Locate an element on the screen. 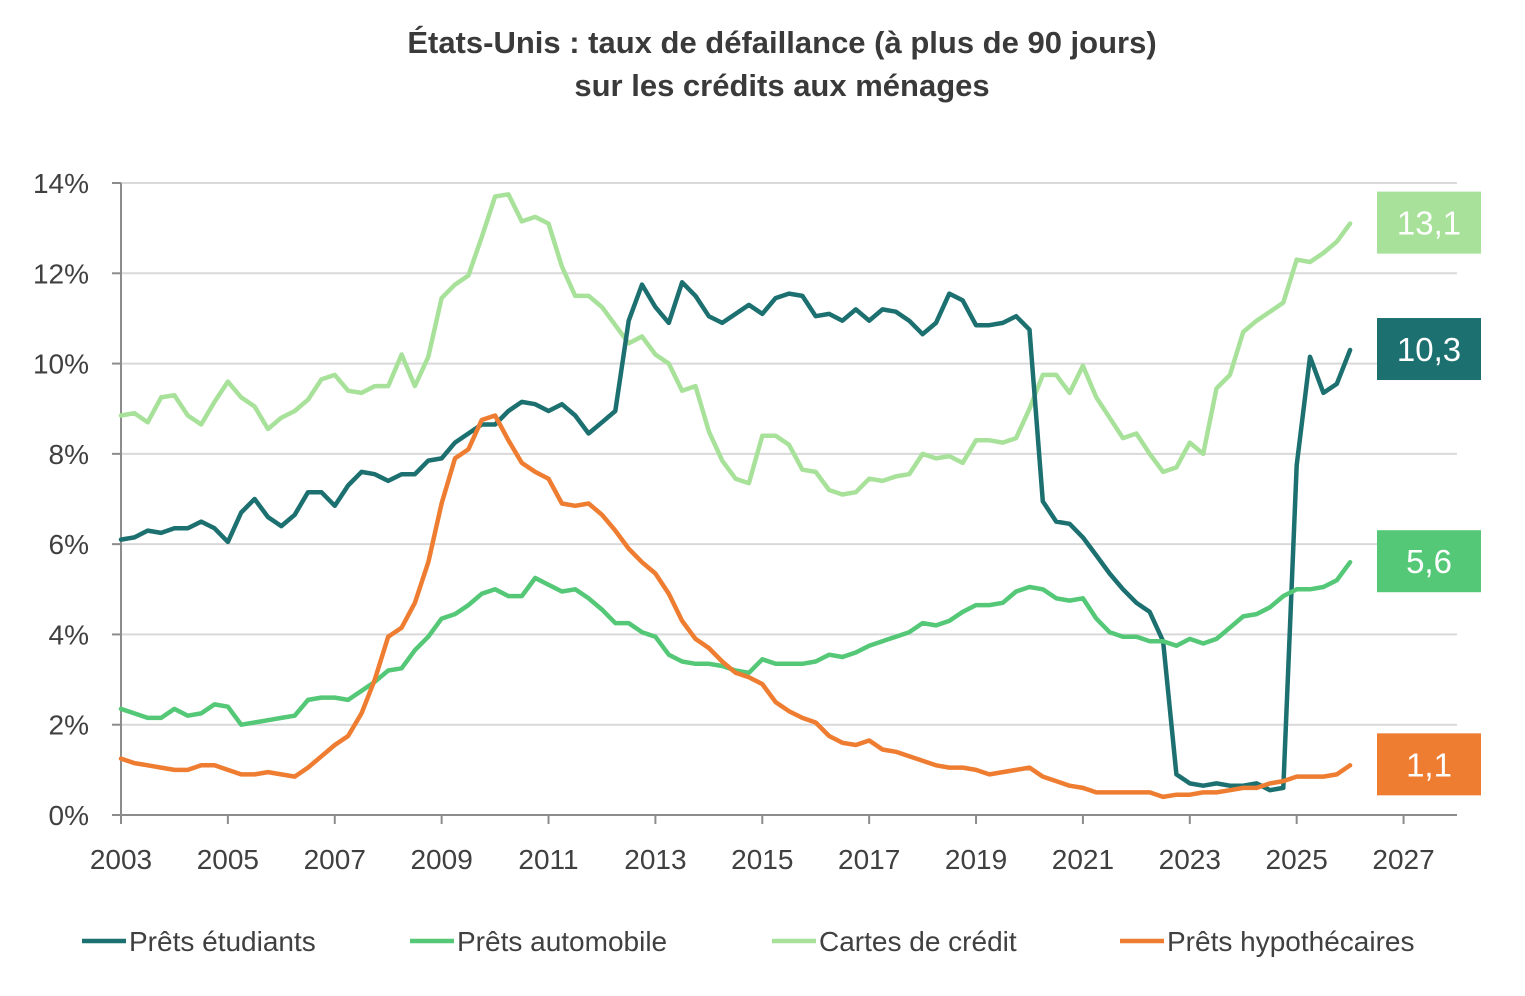 Image resolution: width=1525 pixels, height=996 pixels. x-tick-label: 2025 is located at coordinates (1297, 859).